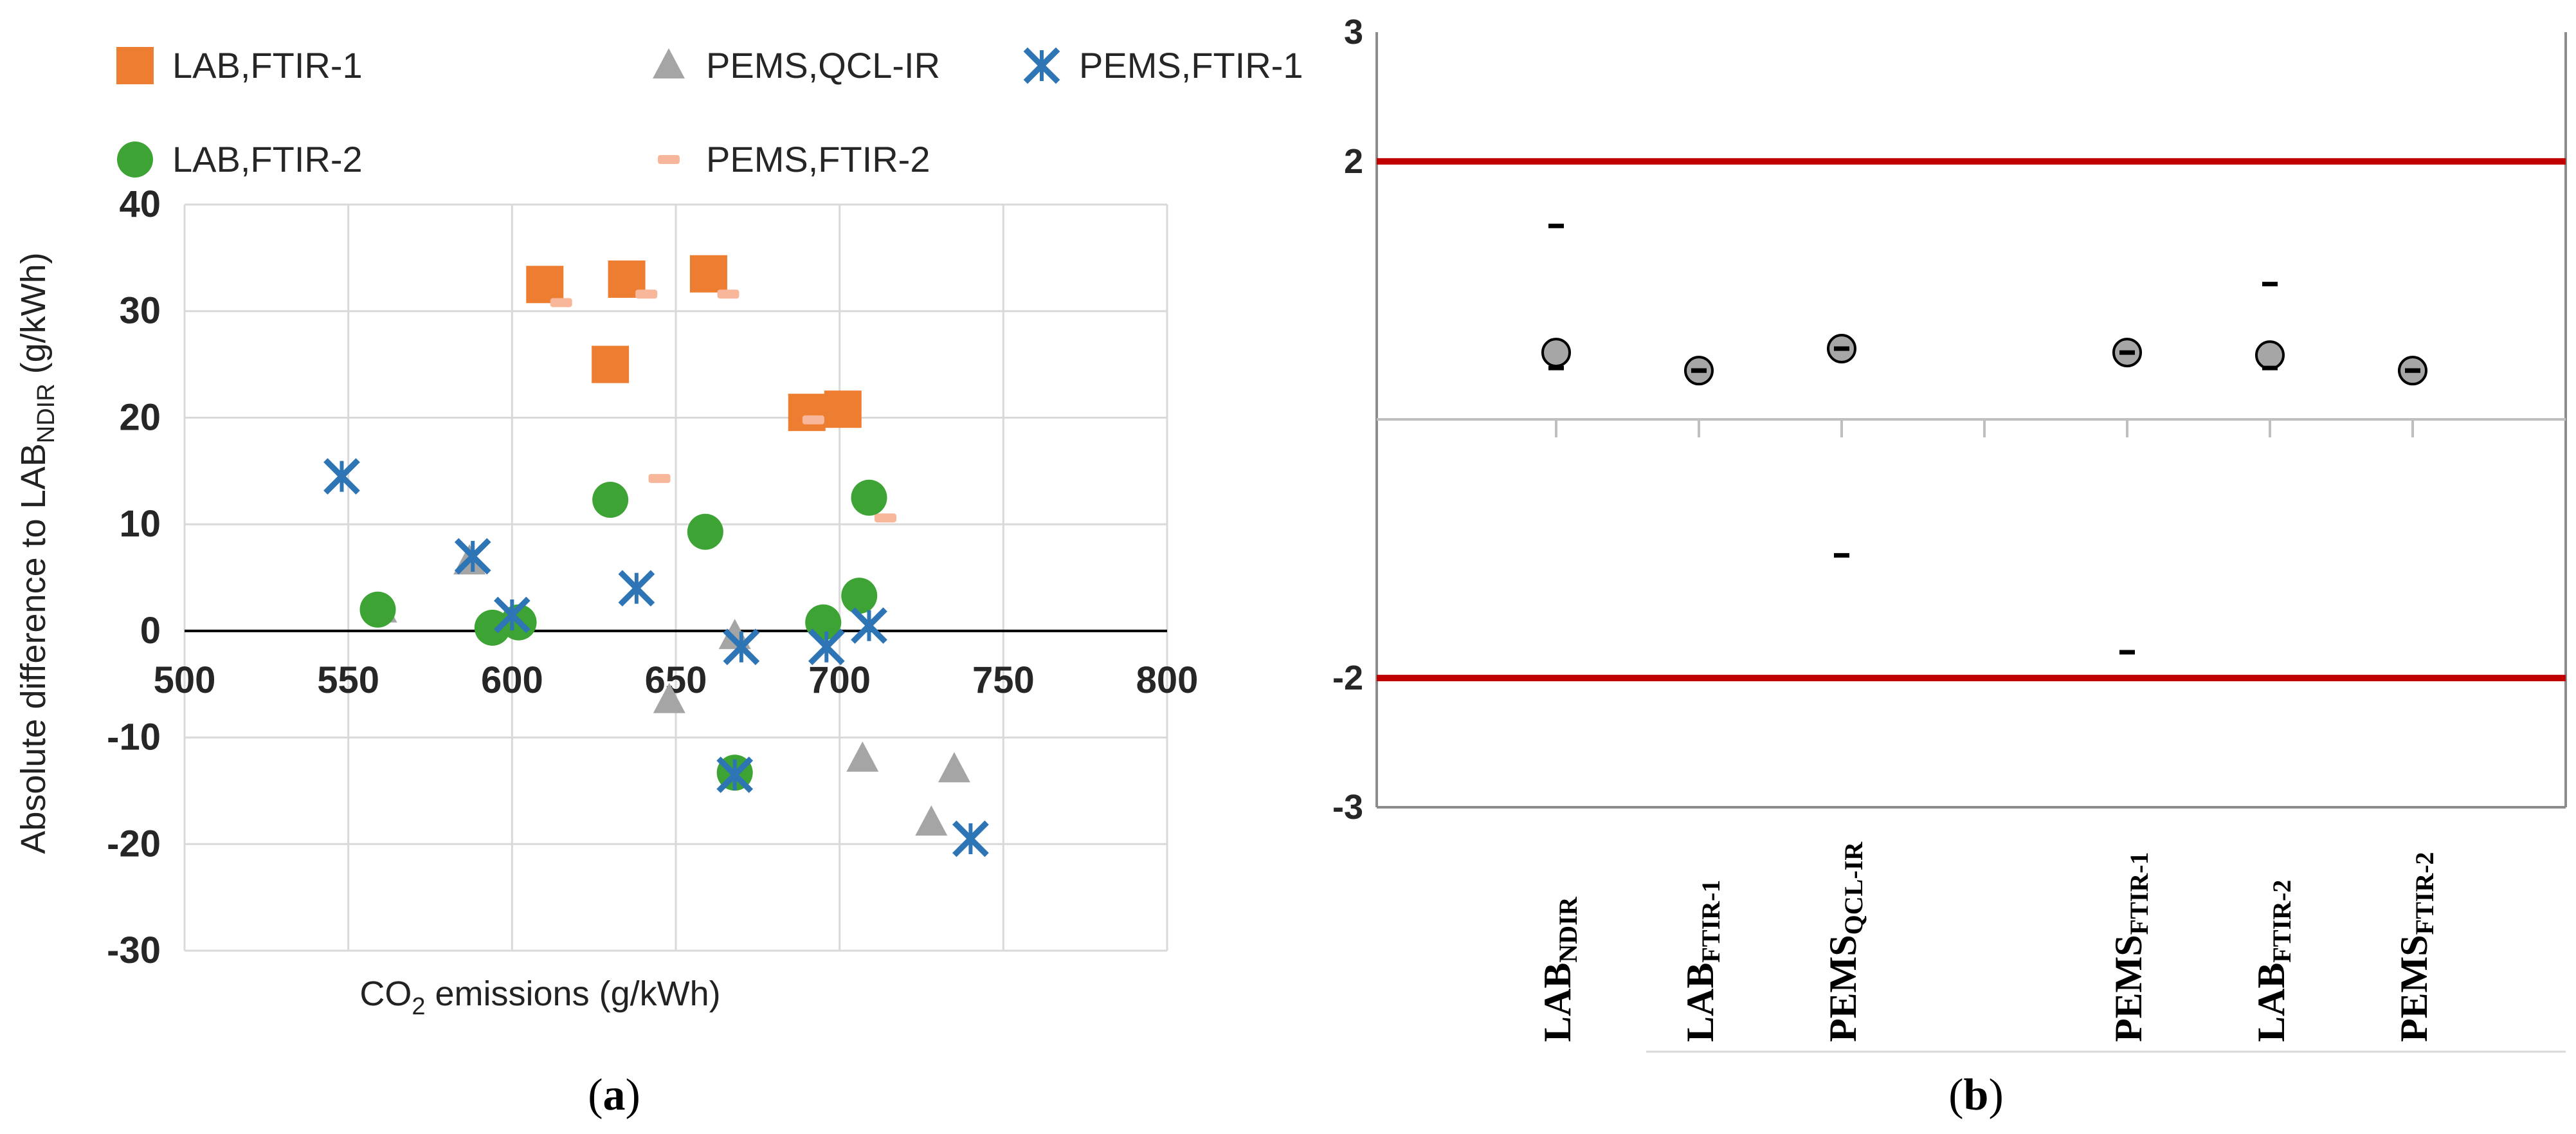  I want to click on category-label: PEMSFTIR-2, so click(2416, 947).